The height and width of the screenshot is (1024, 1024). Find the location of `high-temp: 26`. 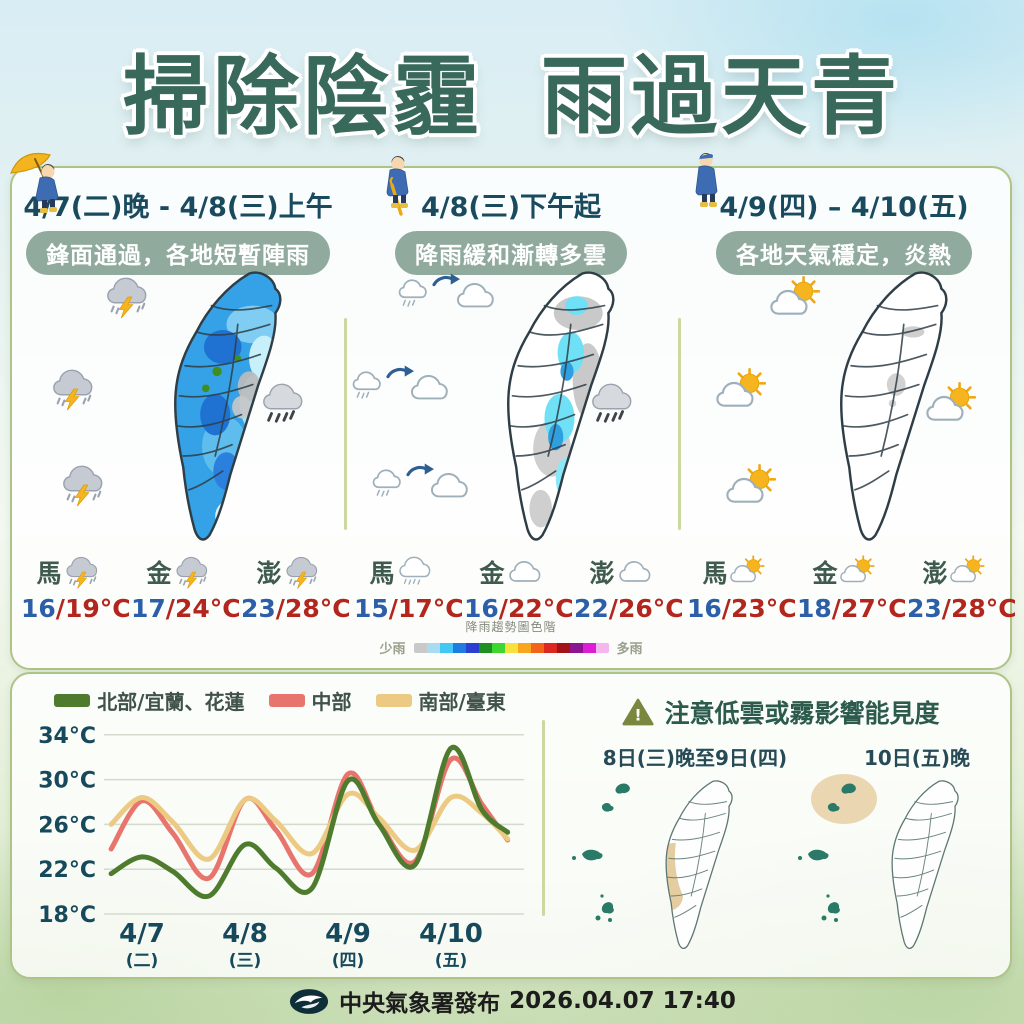

high-temp: 26 is located at coordinates (635, 608).